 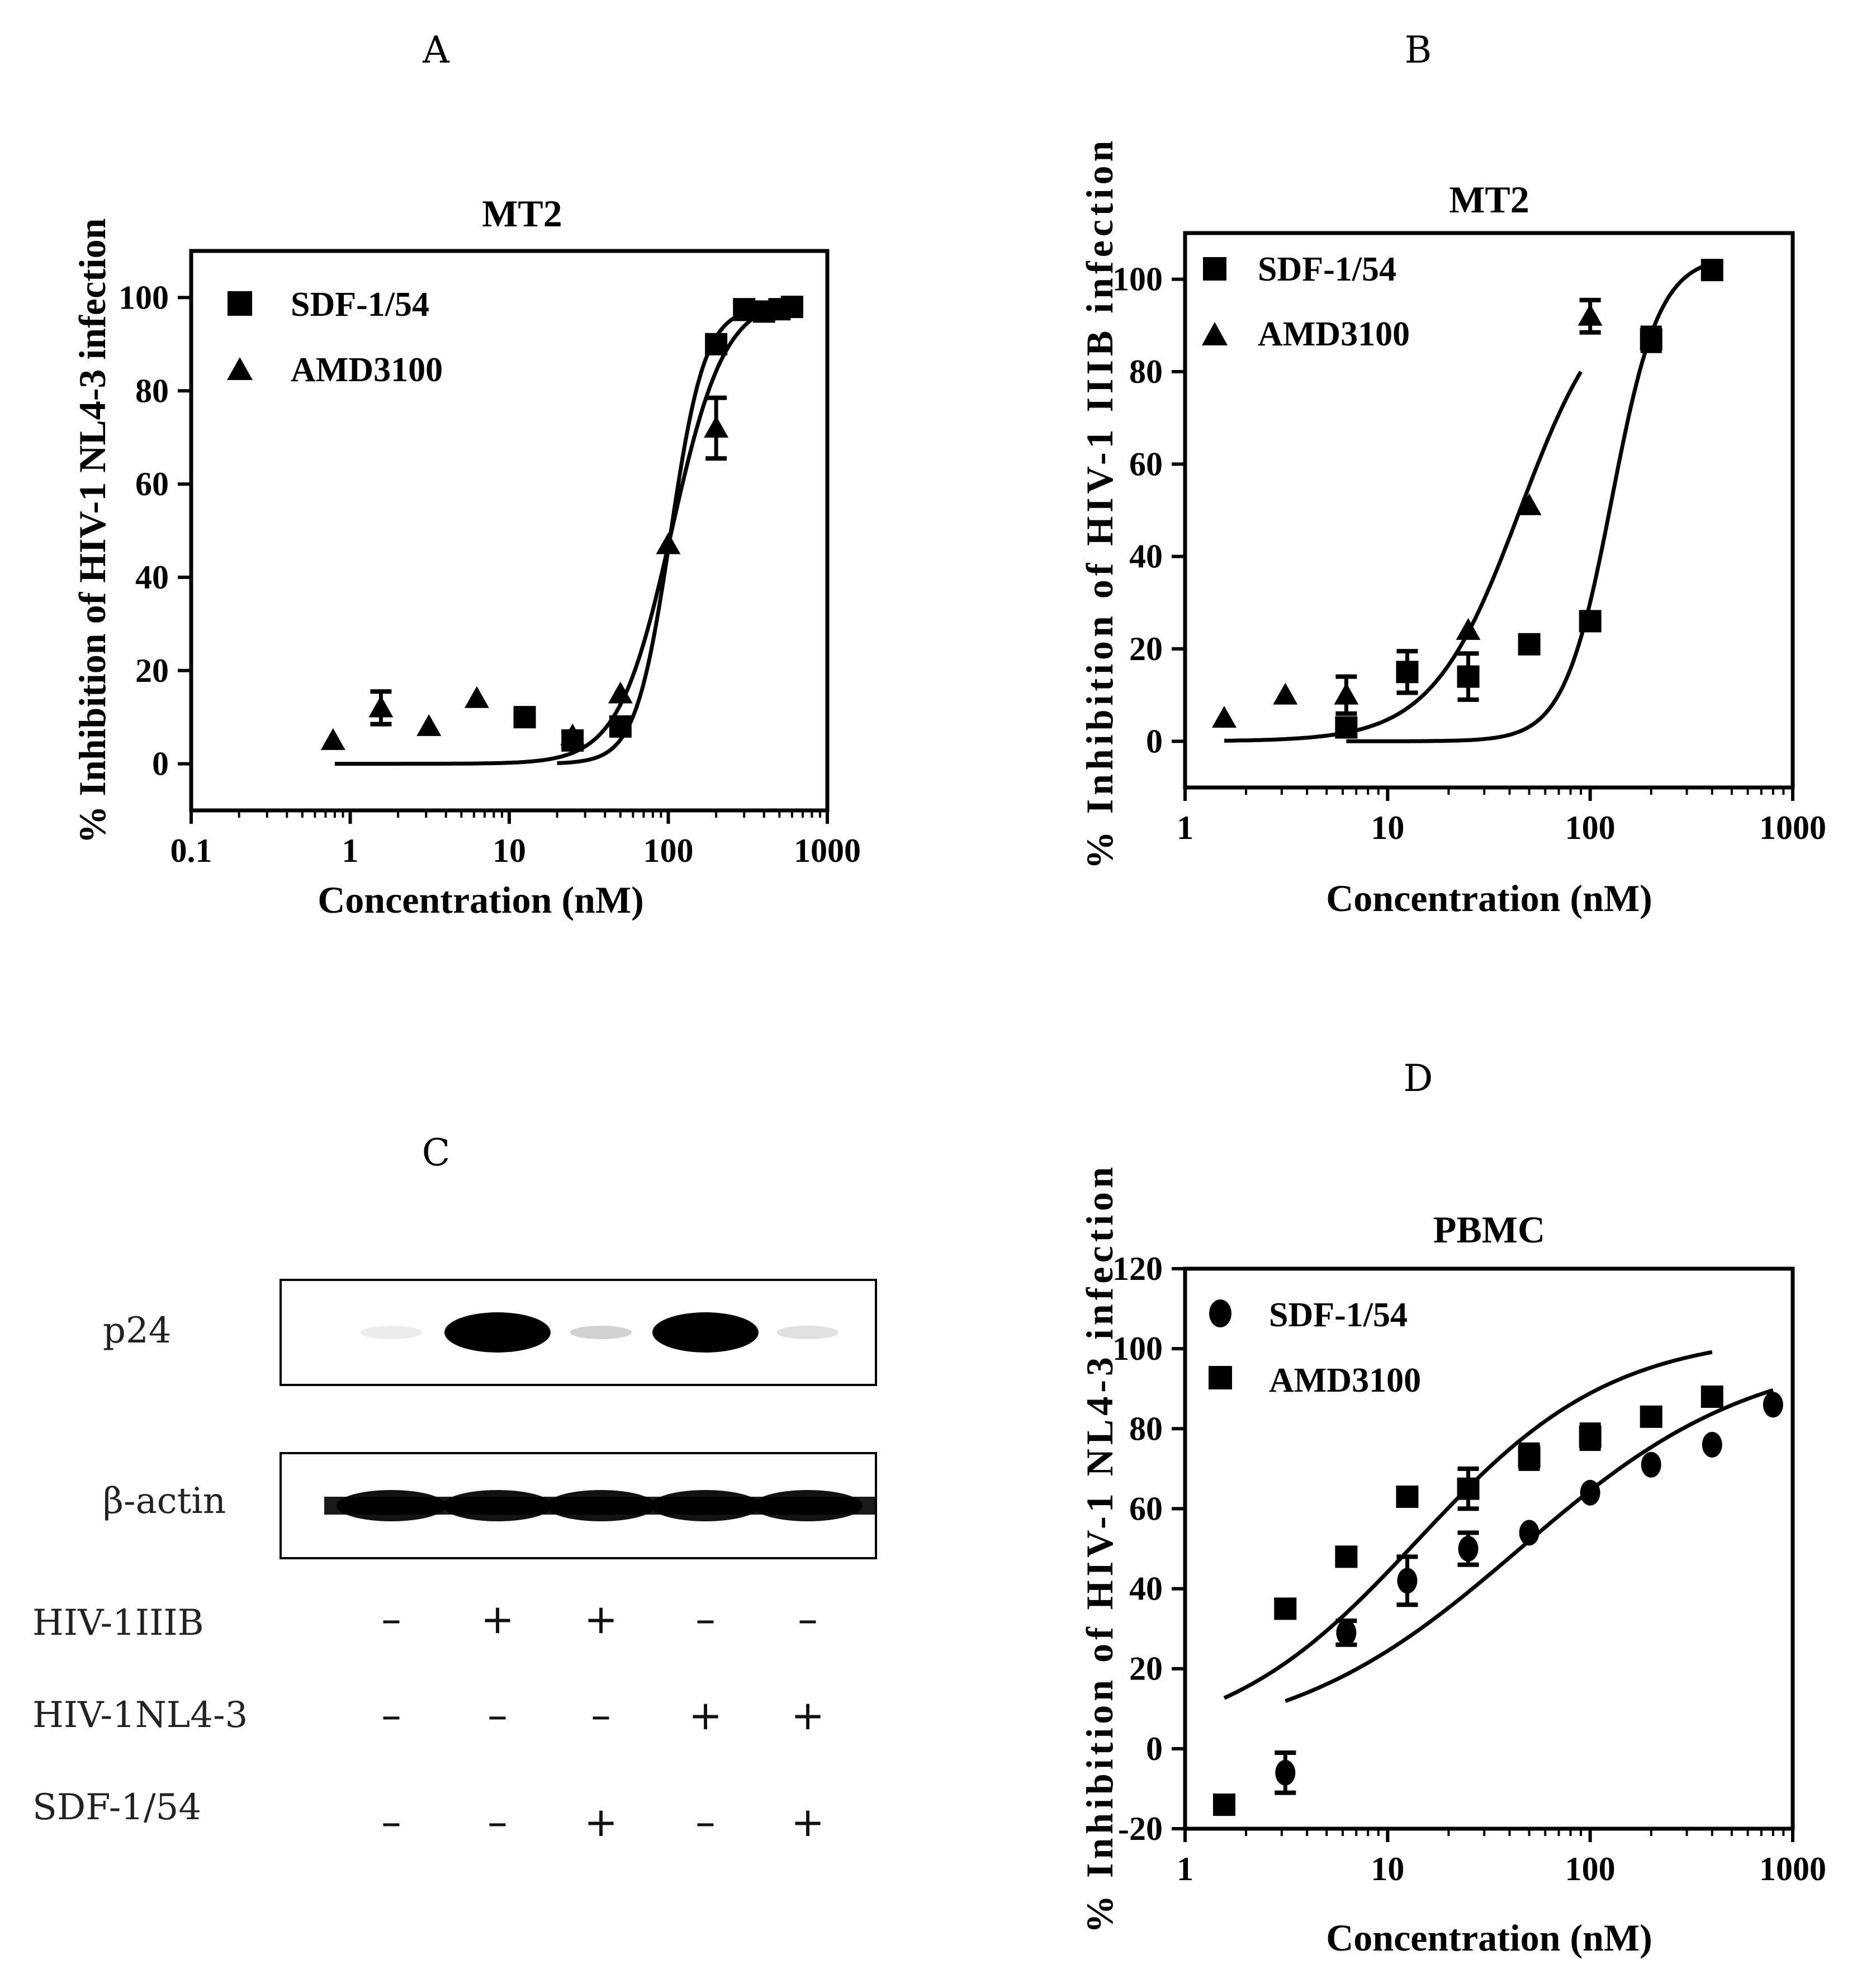 I want to click on chart-b-plot, so click(x=1467, y=501).